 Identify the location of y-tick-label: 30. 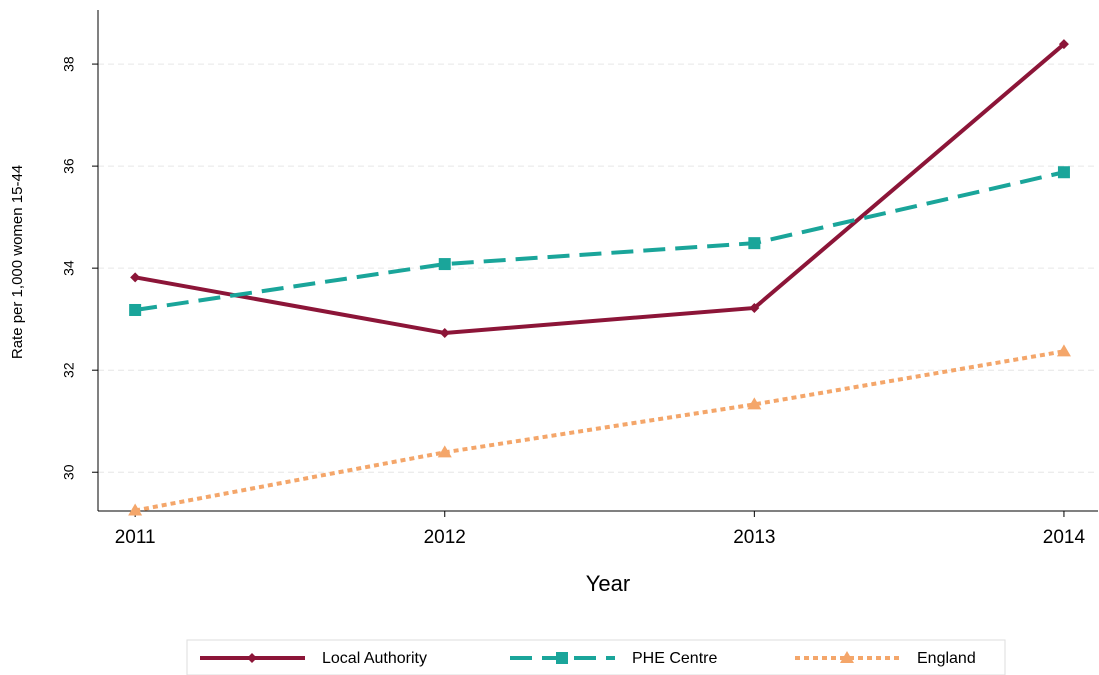
(69, 472).